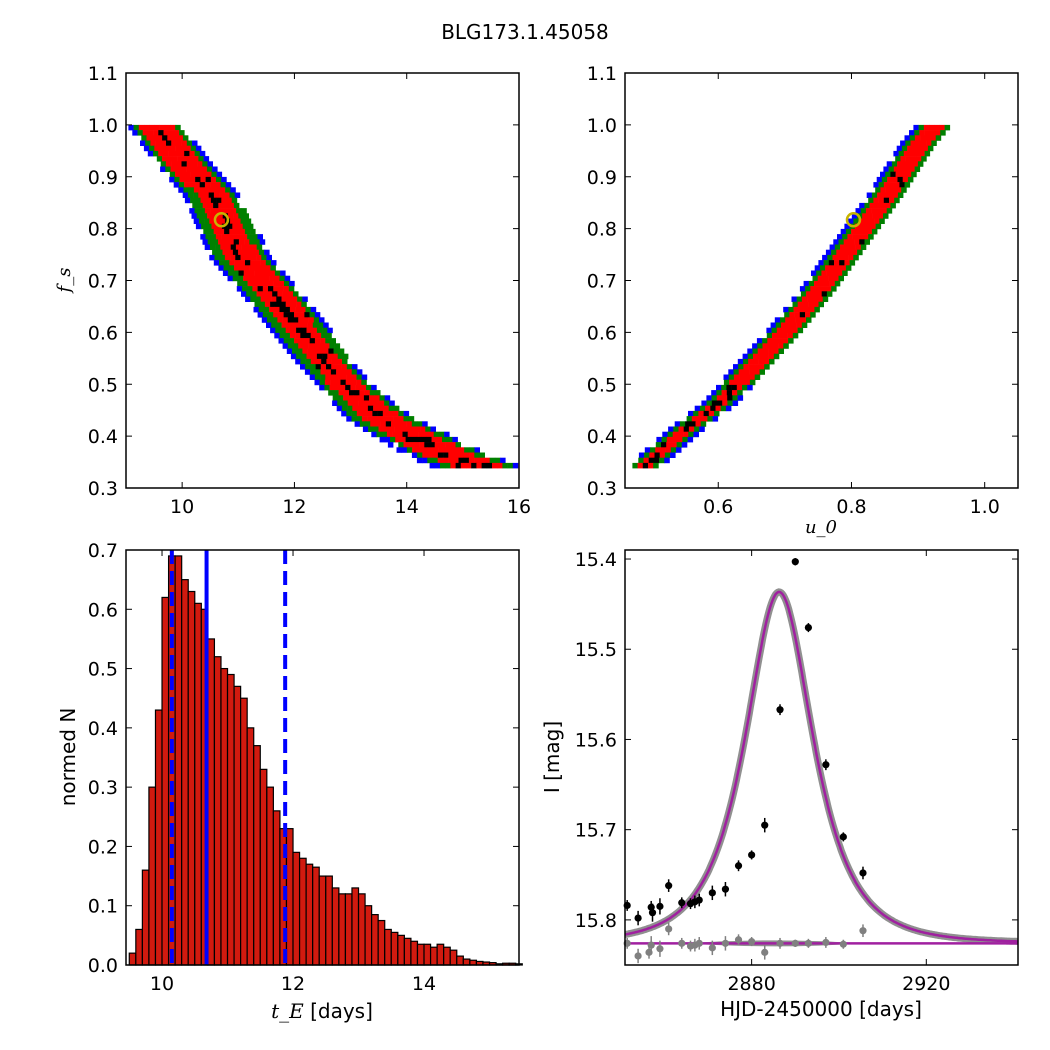 This screenshot has width=1050, height=1050. Describe the element at coordinates (293, 984) in the screenshot. I see `x-tick-label: 12` at that location.